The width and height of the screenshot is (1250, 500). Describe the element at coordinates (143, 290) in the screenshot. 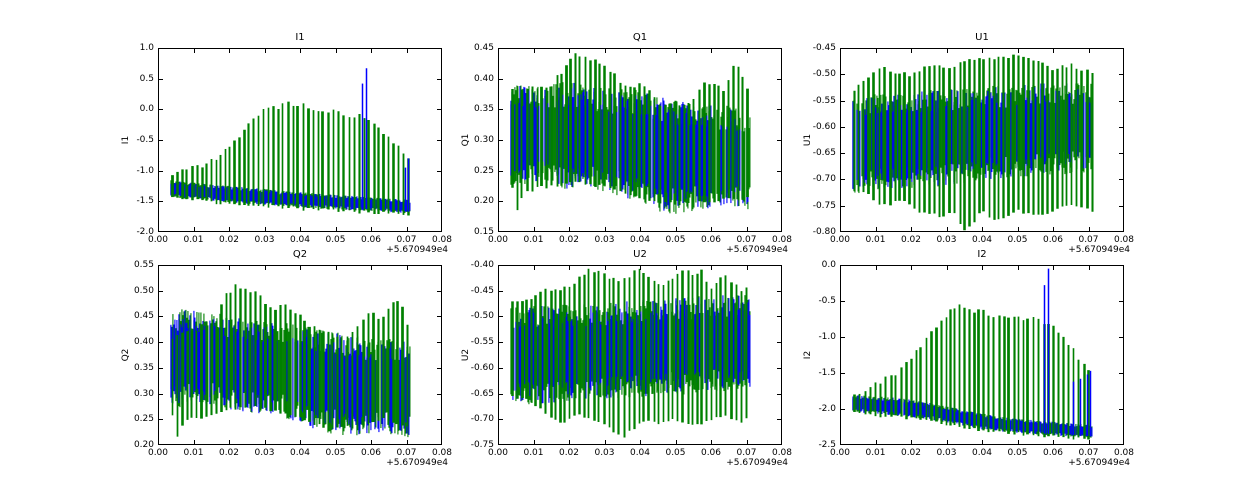

I see `y-tick-label: 0.50` at that location.